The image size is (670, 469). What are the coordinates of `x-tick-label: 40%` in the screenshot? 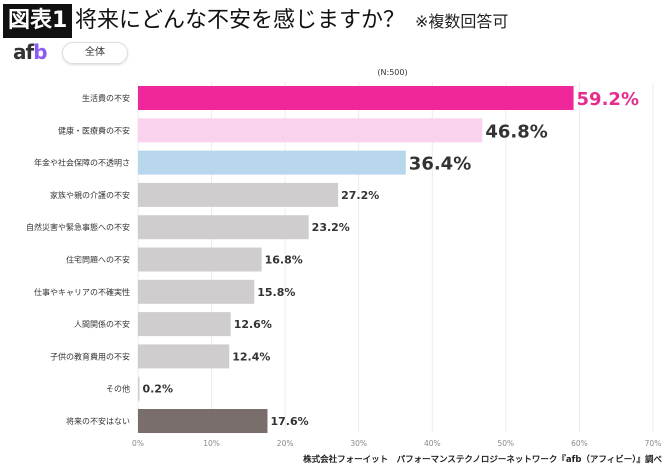 It's located at (432, 443).